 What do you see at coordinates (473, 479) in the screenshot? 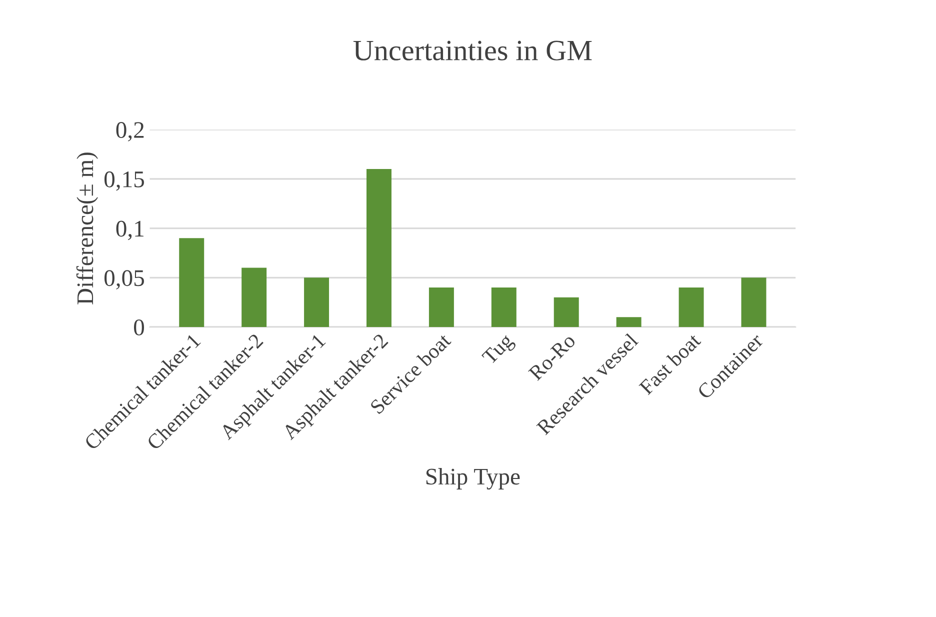
I see `x-axis-title: Ship Type` at bounding box center [473, 479].